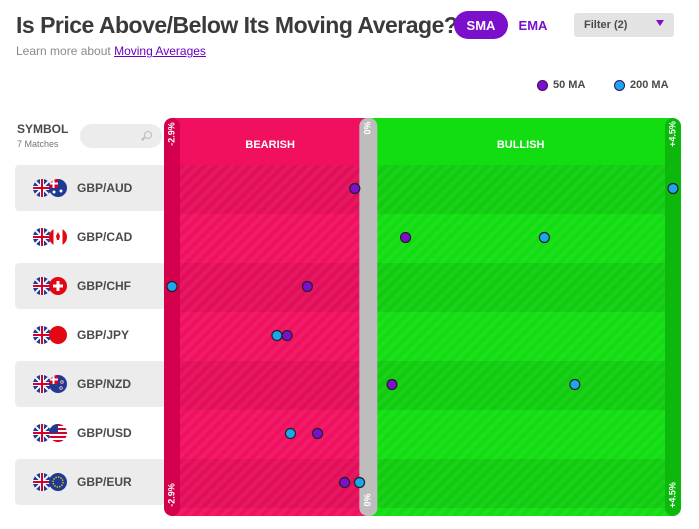  I want to click on symbol-row-gbp-jpy: GBP/JPY, so click(90, 335).